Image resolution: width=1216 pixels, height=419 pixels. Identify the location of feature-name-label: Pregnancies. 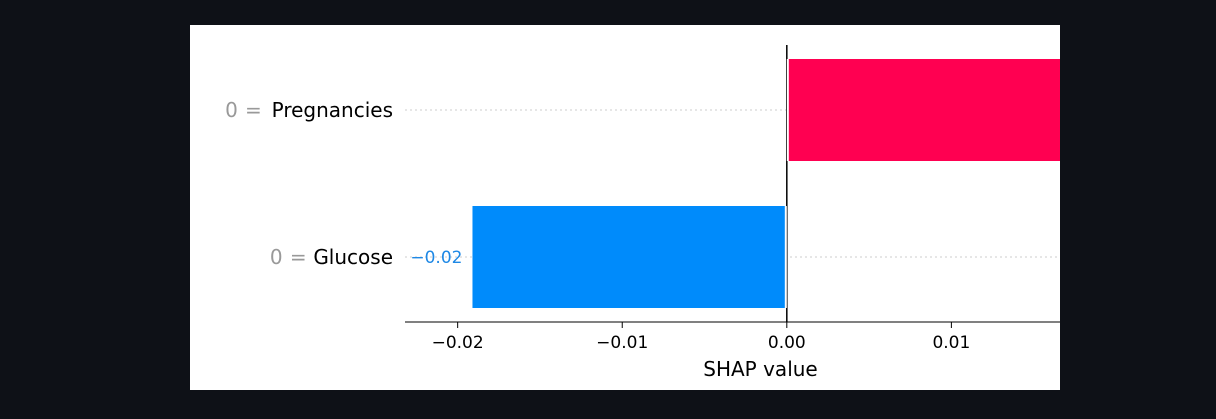
(332, 110).